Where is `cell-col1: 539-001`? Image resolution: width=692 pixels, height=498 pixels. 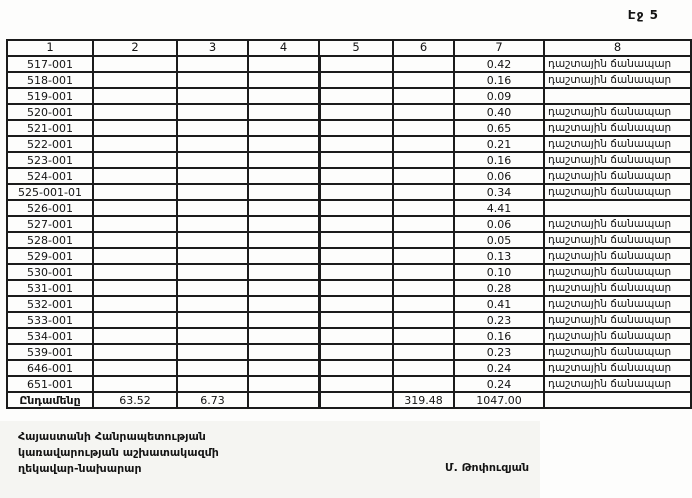
cell-col1: 539-001 is located at coordinates (50, 352).